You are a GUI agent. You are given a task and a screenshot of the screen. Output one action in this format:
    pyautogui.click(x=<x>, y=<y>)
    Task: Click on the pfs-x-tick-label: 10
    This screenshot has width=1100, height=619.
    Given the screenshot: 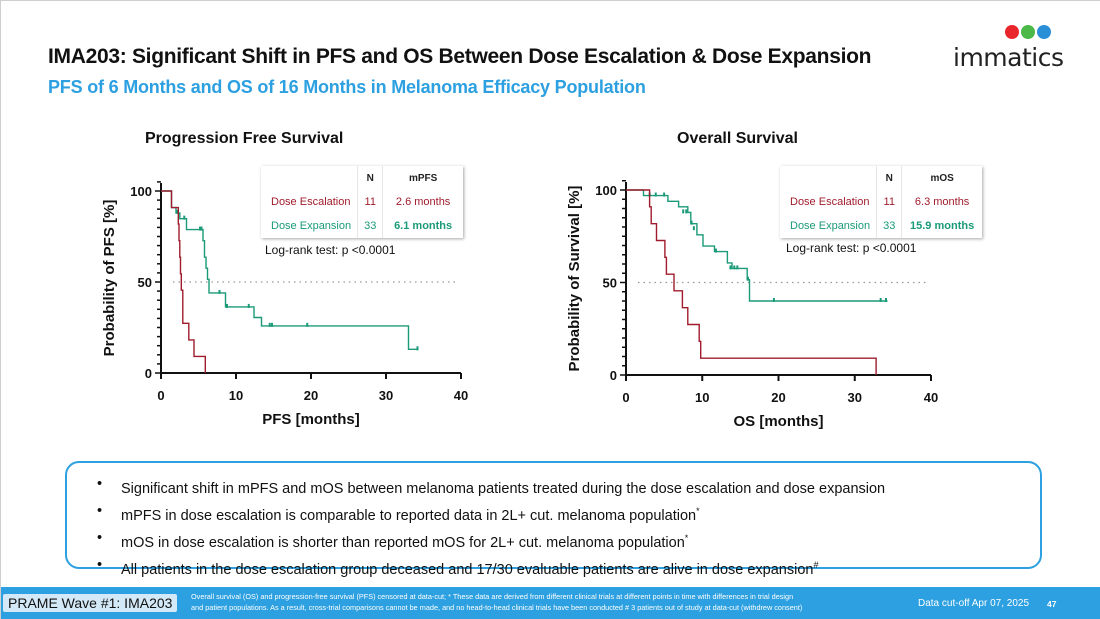 What is the action you would take?
    pyautogui.click(x=236, y=395)
    